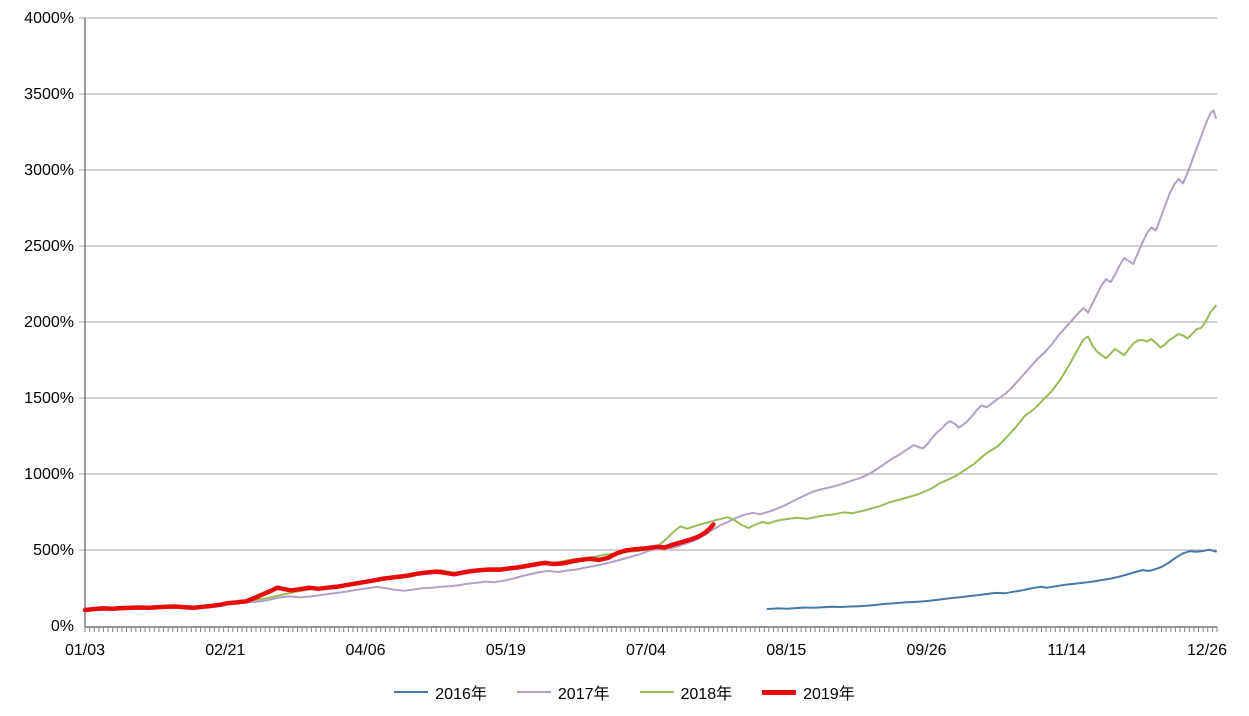 The width and height of the screenshot is (1249, 716). I want to click on y-axis-tick-label: 500%, so click(53, 550).